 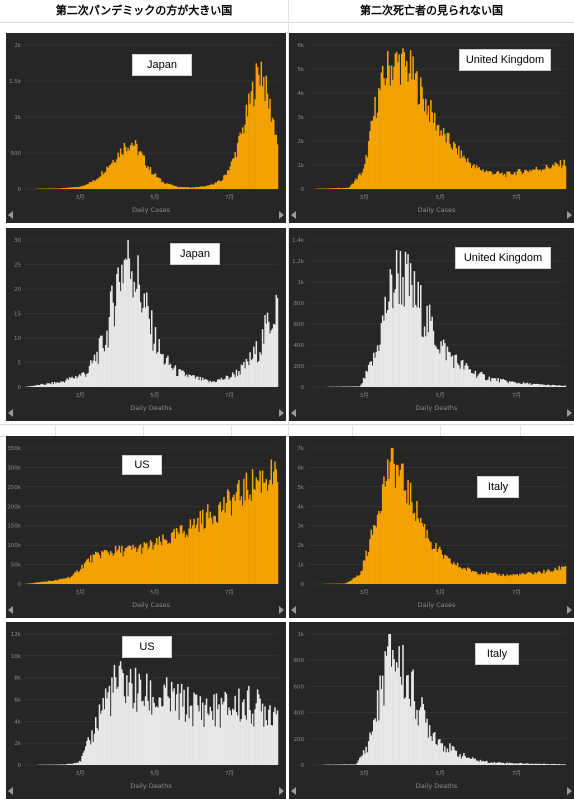 What do you see at coordinates (364, 592) in the screenshot?
I see `x-tick-label: 3月` at bounding box center [364, 592].